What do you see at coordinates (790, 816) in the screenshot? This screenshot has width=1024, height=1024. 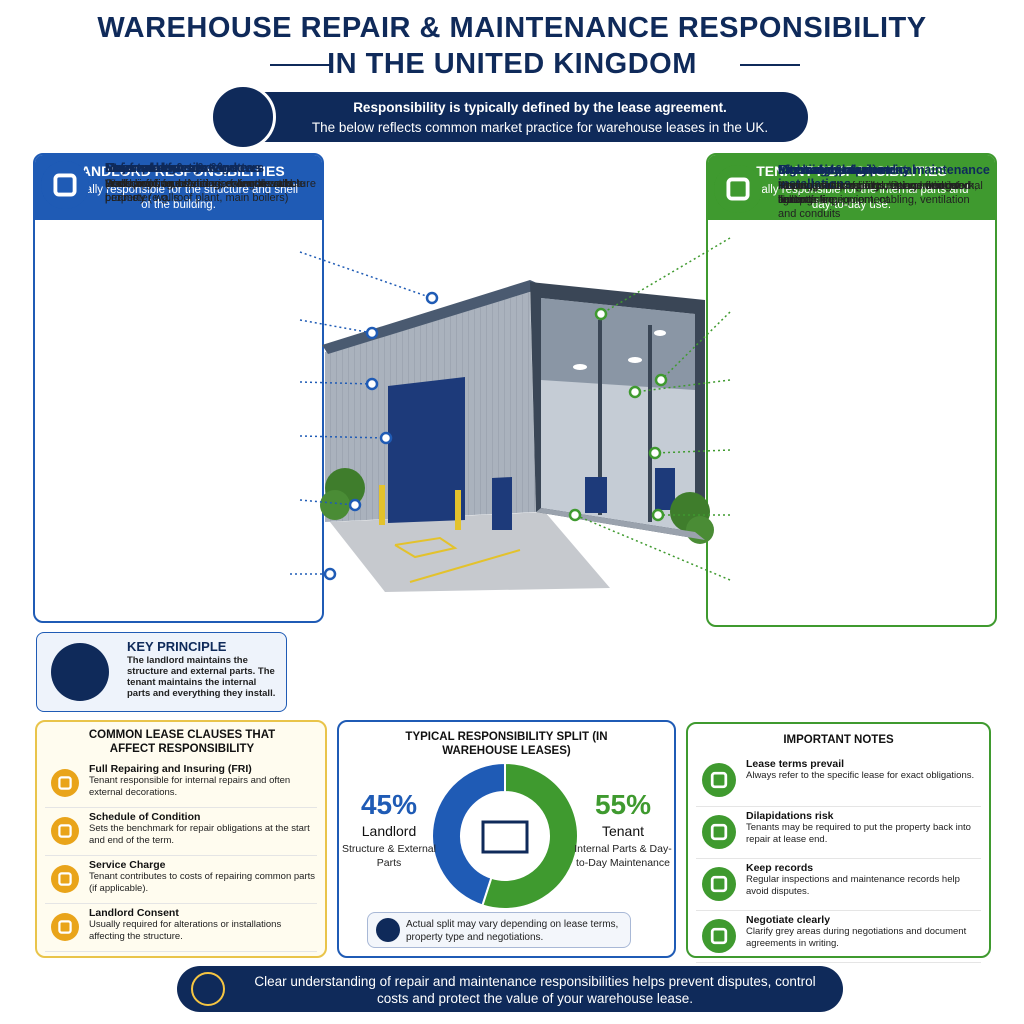 I see `note-title: Dilapidations risk` at bounding box center [790, 816].